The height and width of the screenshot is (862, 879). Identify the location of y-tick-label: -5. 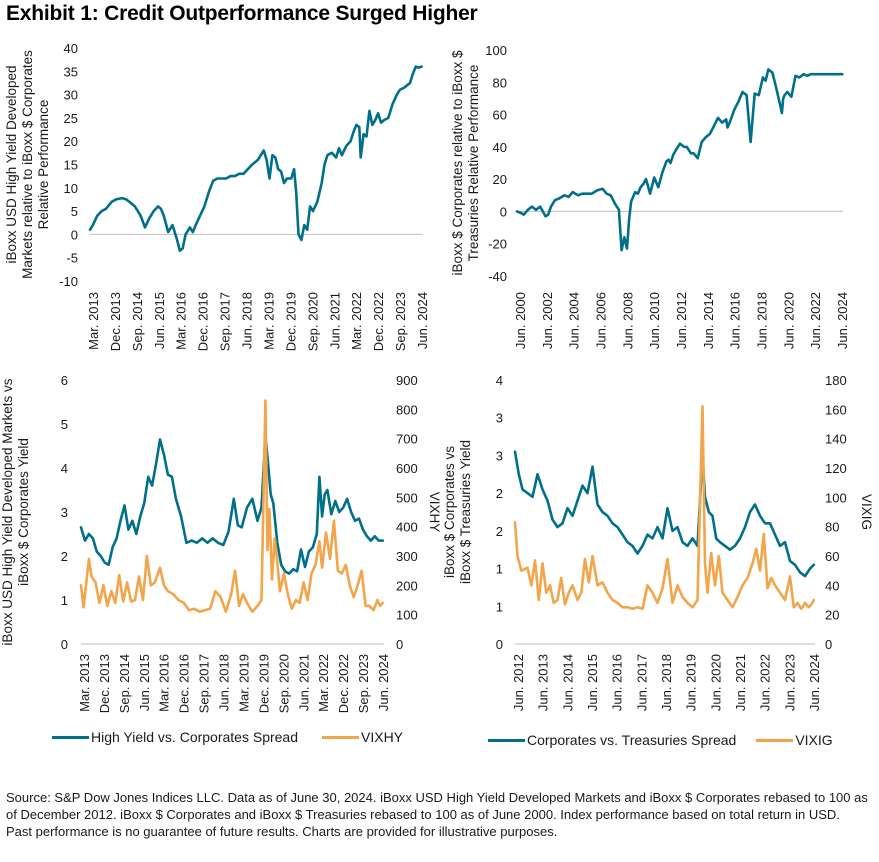
(72, 258).